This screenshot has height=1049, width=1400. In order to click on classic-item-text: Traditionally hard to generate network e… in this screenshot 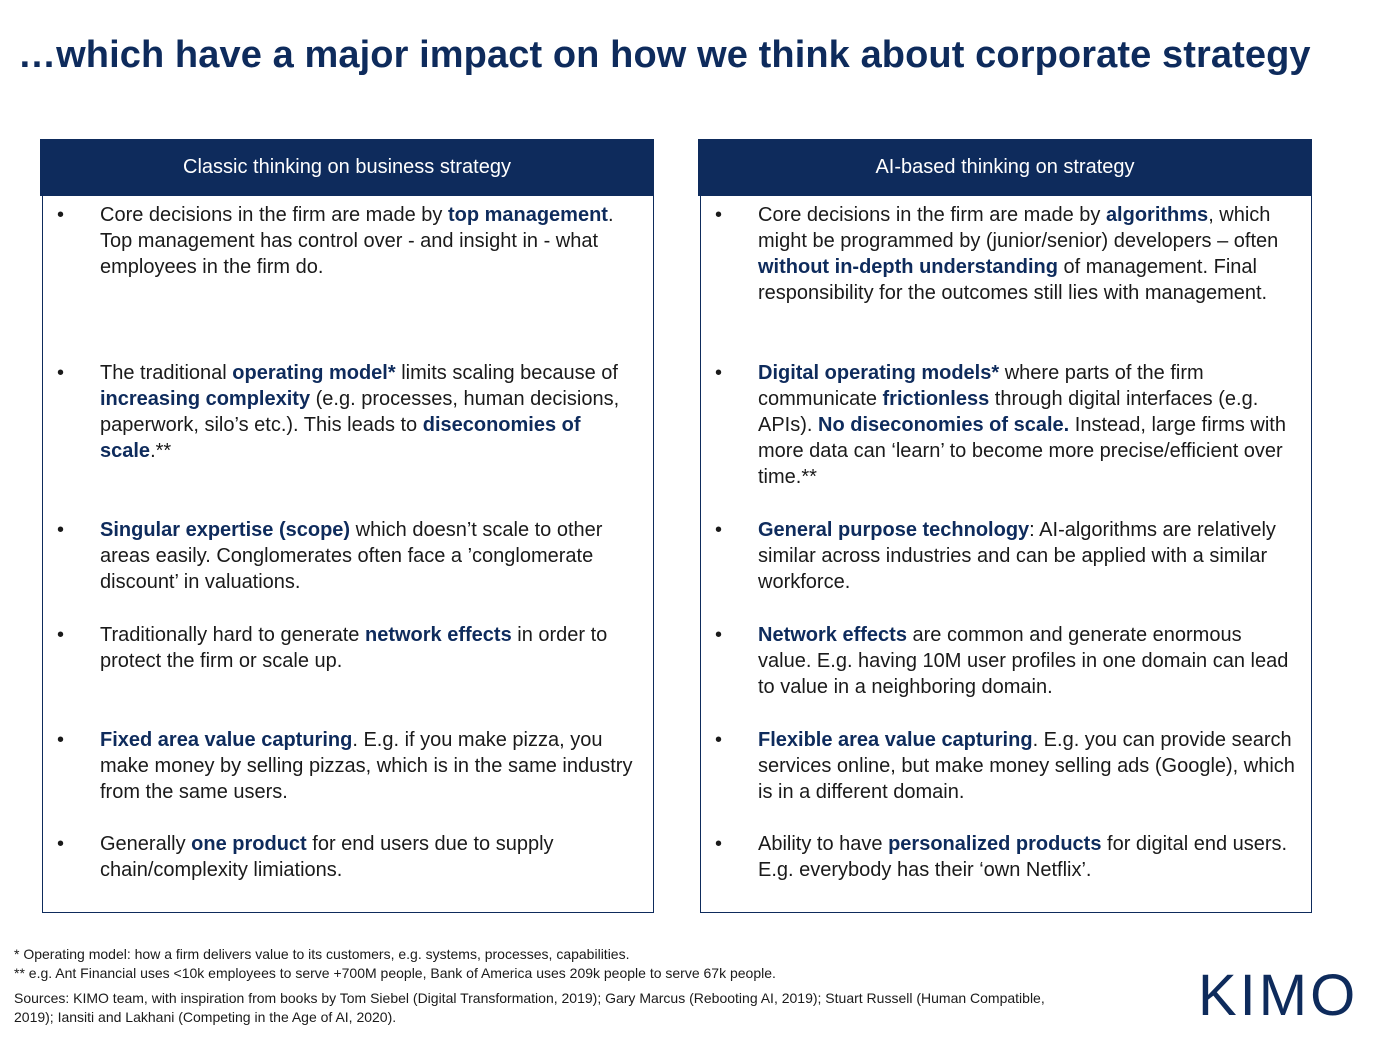, I will do `click(370, 648)`.